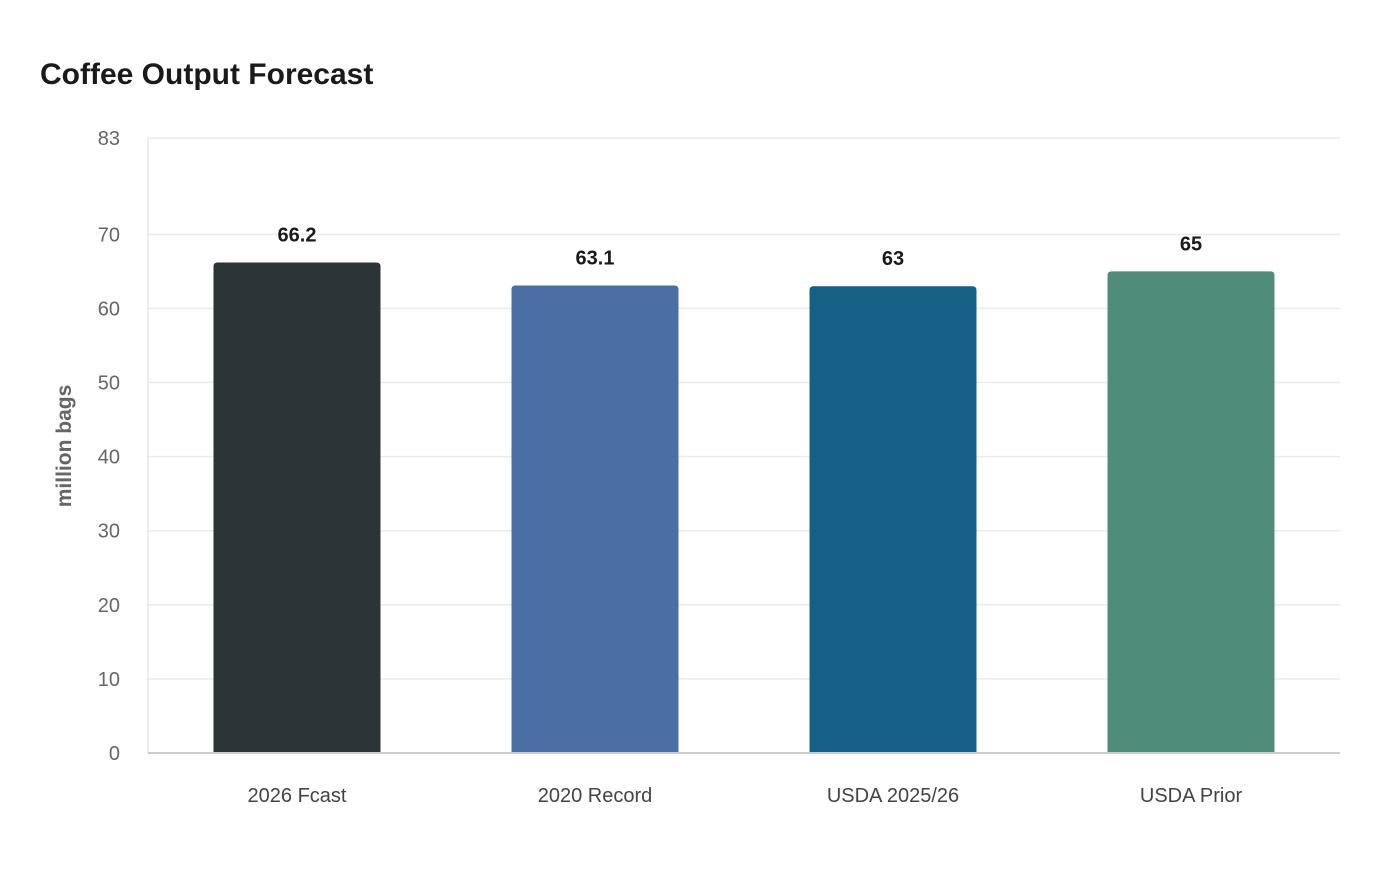  I want to click on y-tick-label: 0, so click(114, 754).